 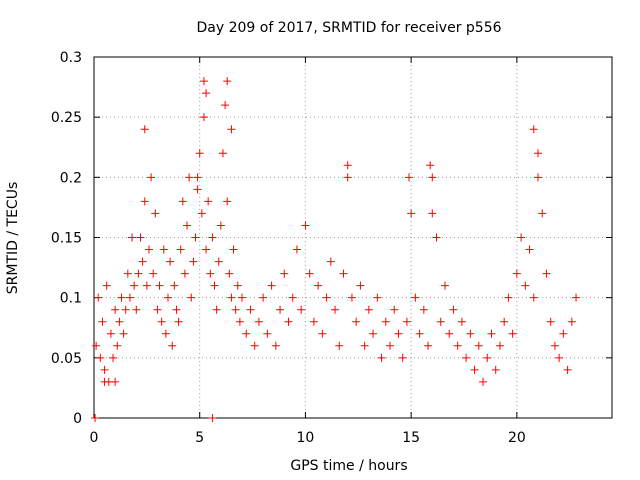 What do you see at coordinates (77, 419) in the screenshot?
I see `y-tick-label: 0` at bounding box center [77, 419].